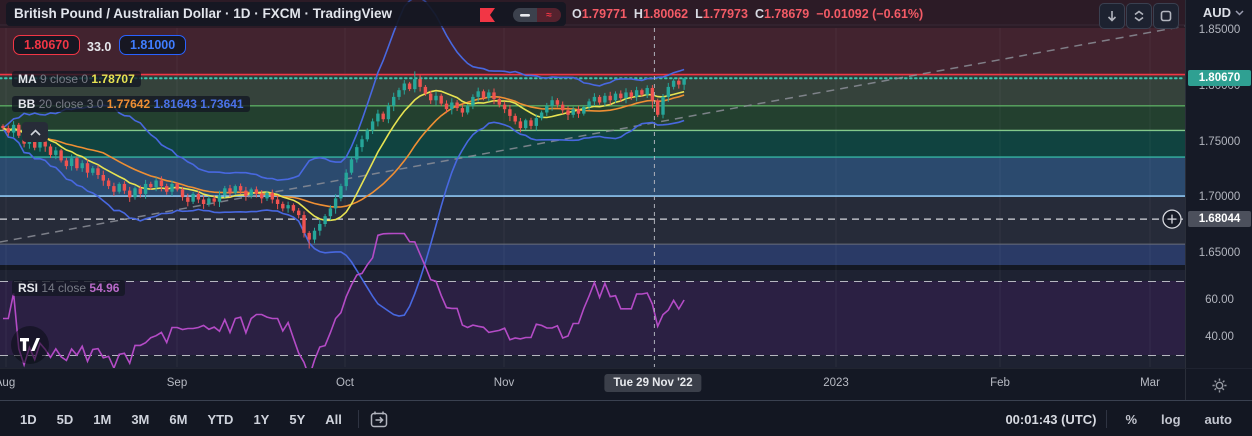 The width and height of the screenshot is (1252, 436). Describe the element at coordinates (592, 176) in the screenshot. I see `zone-band-blue` at that location.